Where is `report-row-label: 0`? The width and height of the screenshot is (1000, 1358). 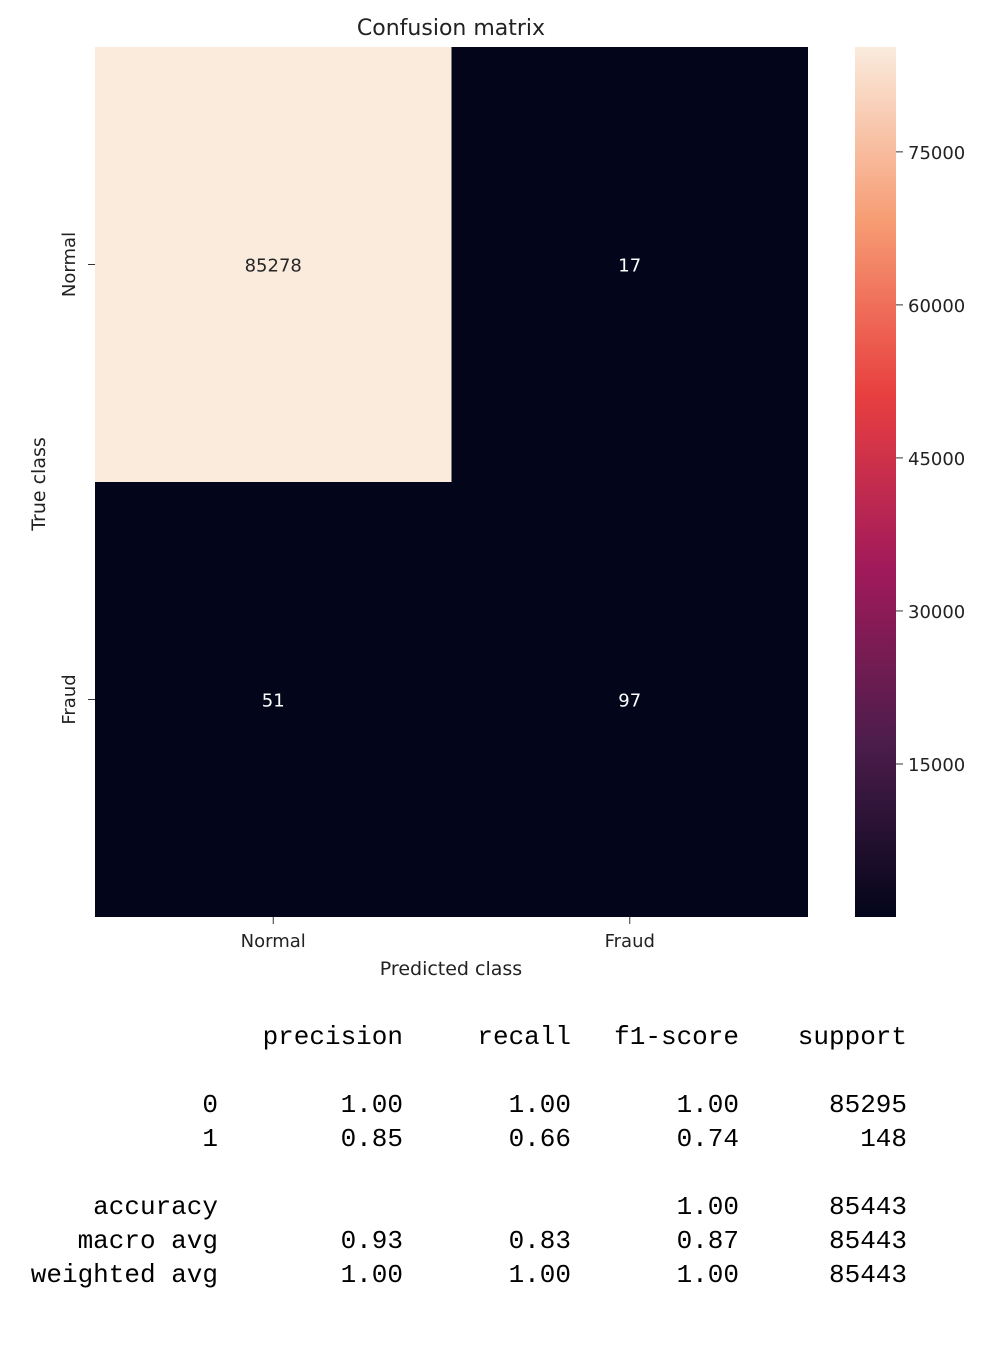
report-row-label: 0 is located at coordinates (210, 1105).